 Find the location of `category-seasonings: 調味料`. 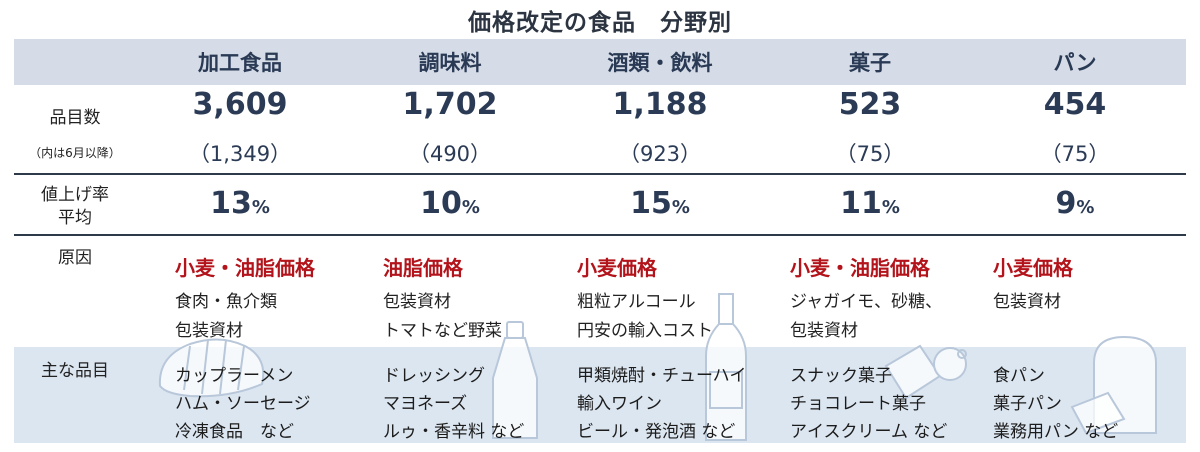

category-seasonings: 調味料 is located at coordinates (450, 63).